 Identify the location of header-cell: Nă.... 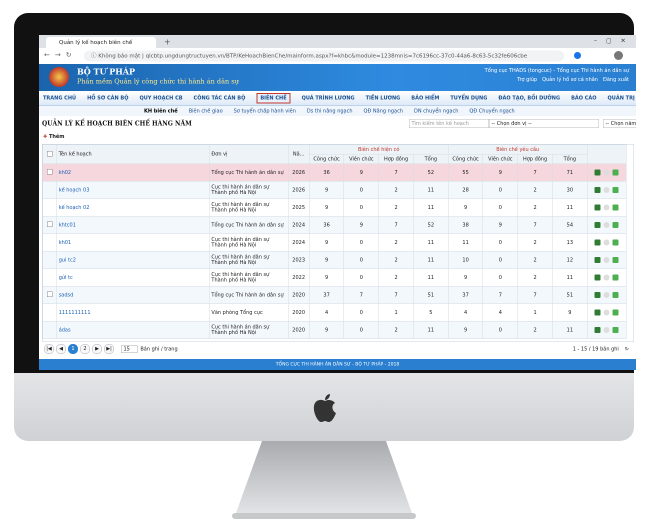
(298, 154).